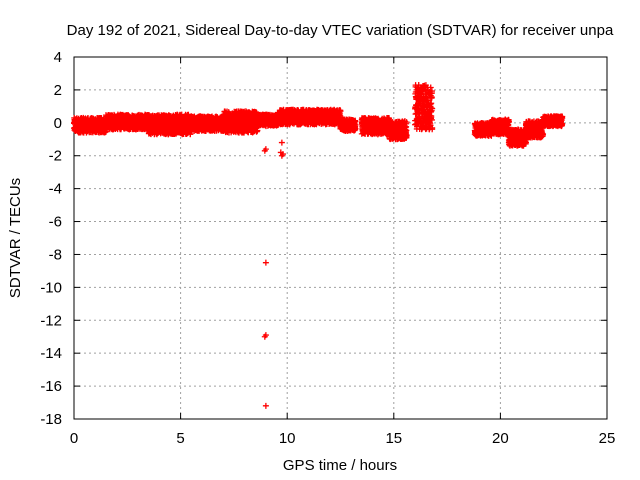  Describe the element at coordinates (58, 123) in the screenshot. I see `y-tick-label: 0` at that location.